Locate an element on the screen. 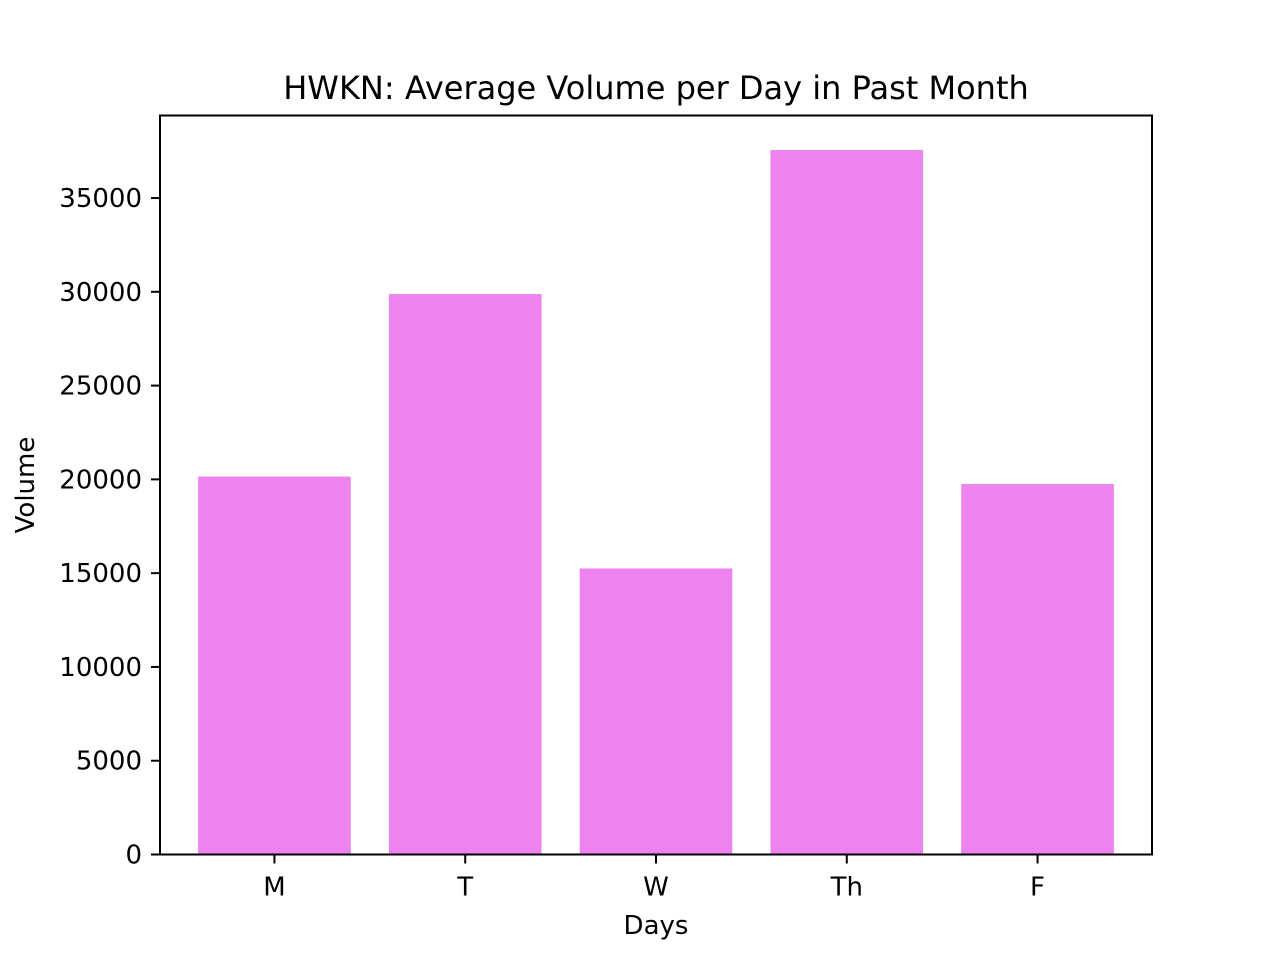 This screenshot has width=1280, height=965. bar-w is located at coordinates (656, 711).